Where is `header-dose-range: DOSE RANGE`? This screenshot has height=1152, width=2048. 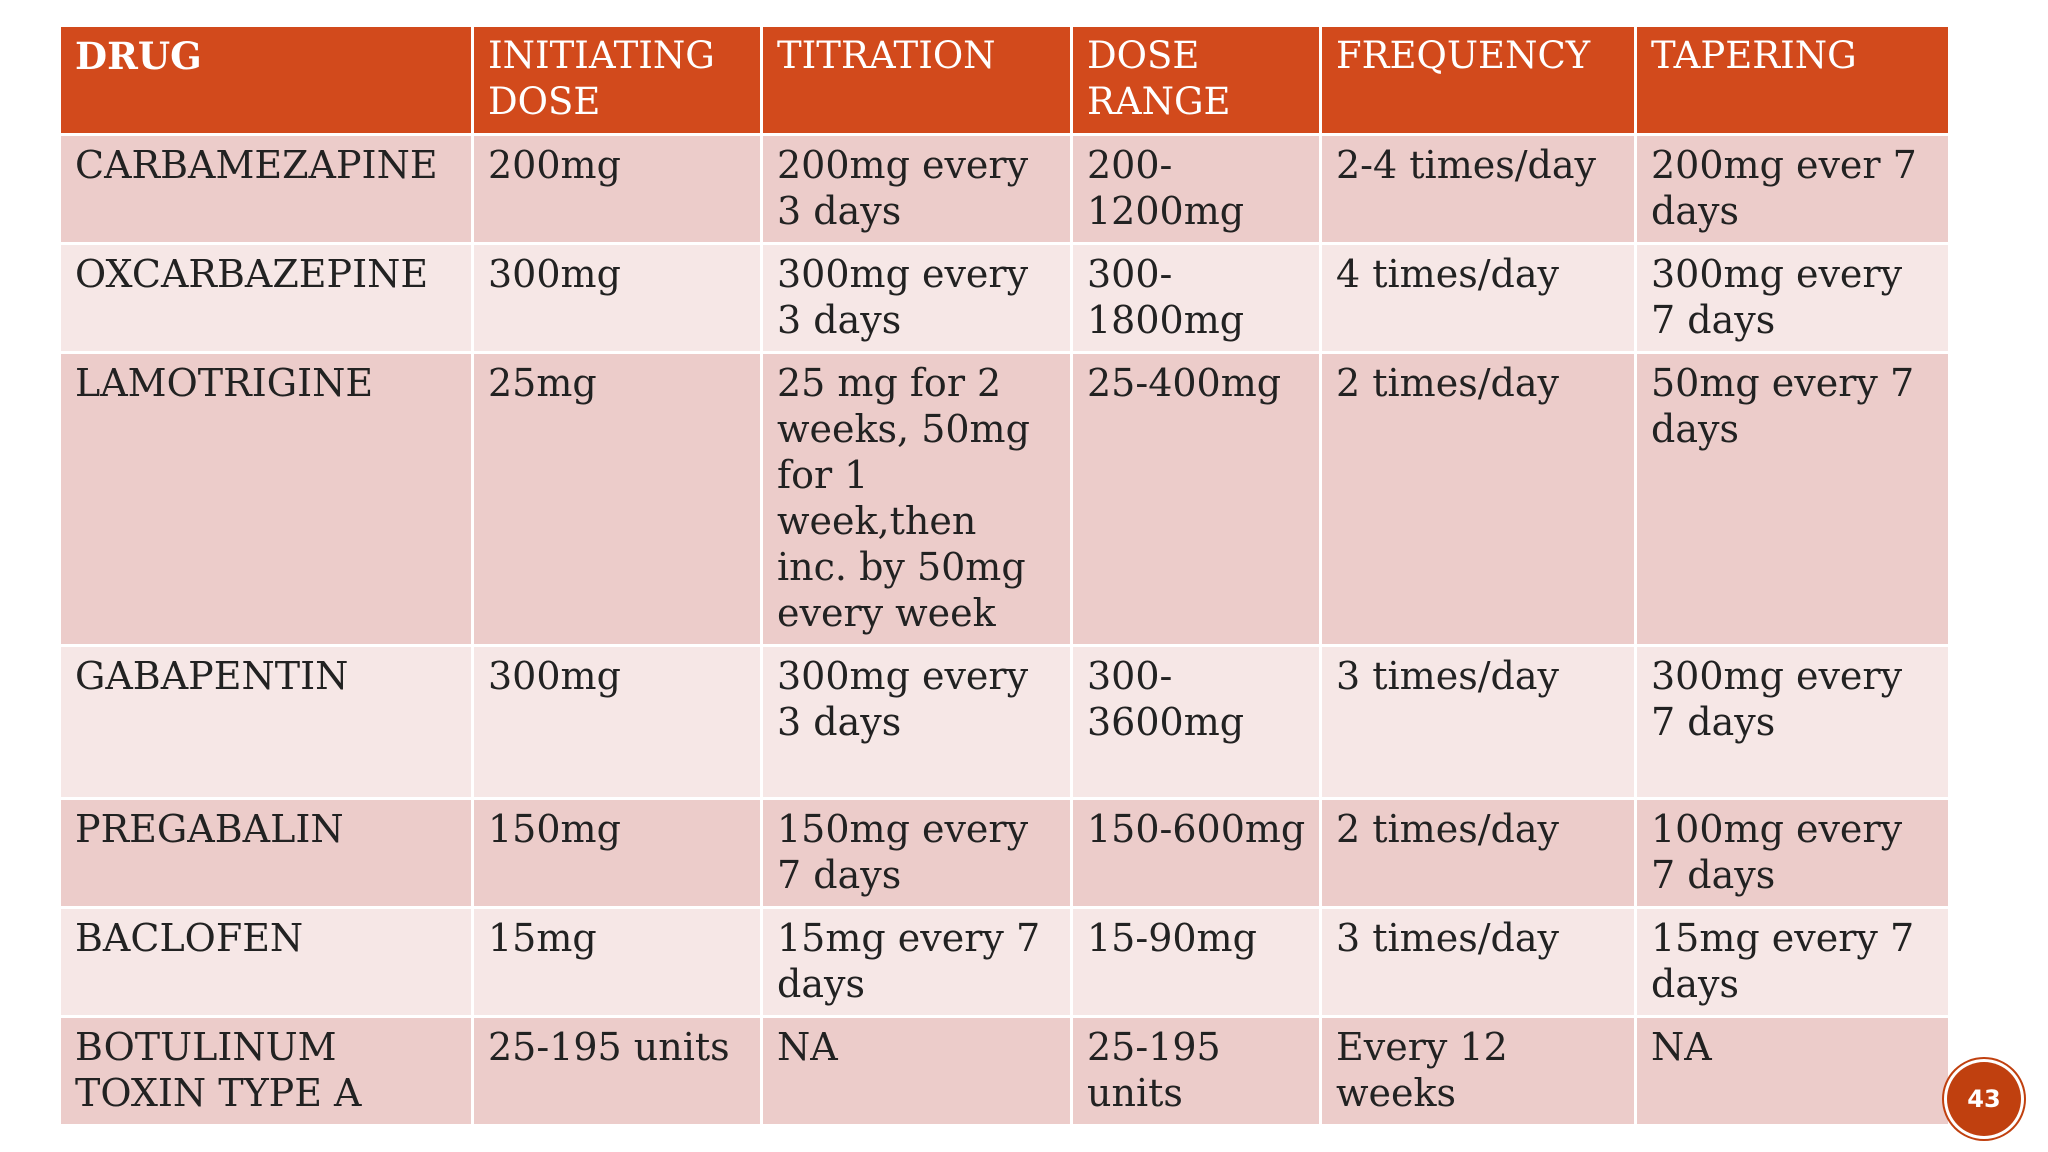 header-dose-range: DOSE RANGE is located at coordinates (1196, 80).